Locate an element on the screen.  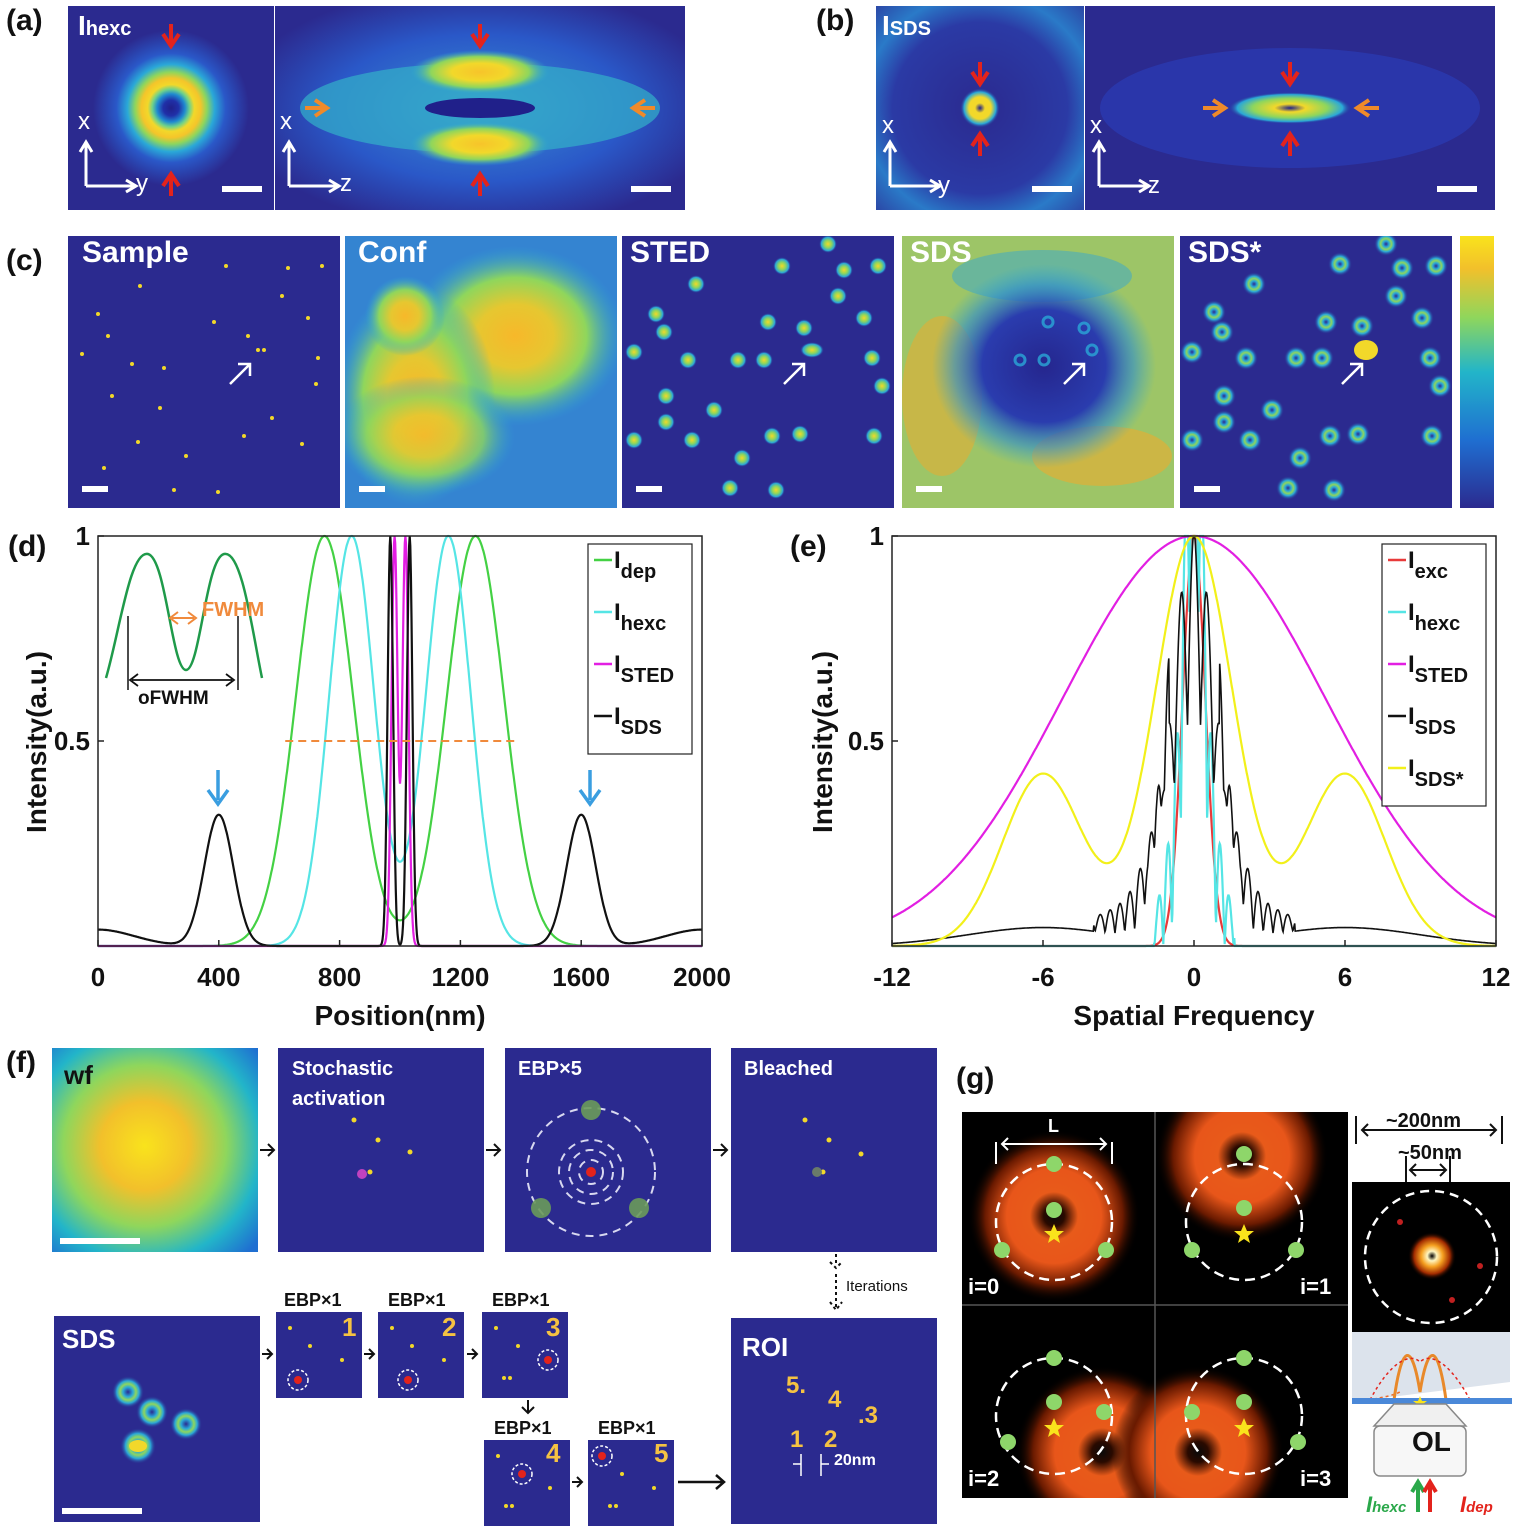
d-ylabel: Intensity(a.u.) is located at coordinates (36, 742).